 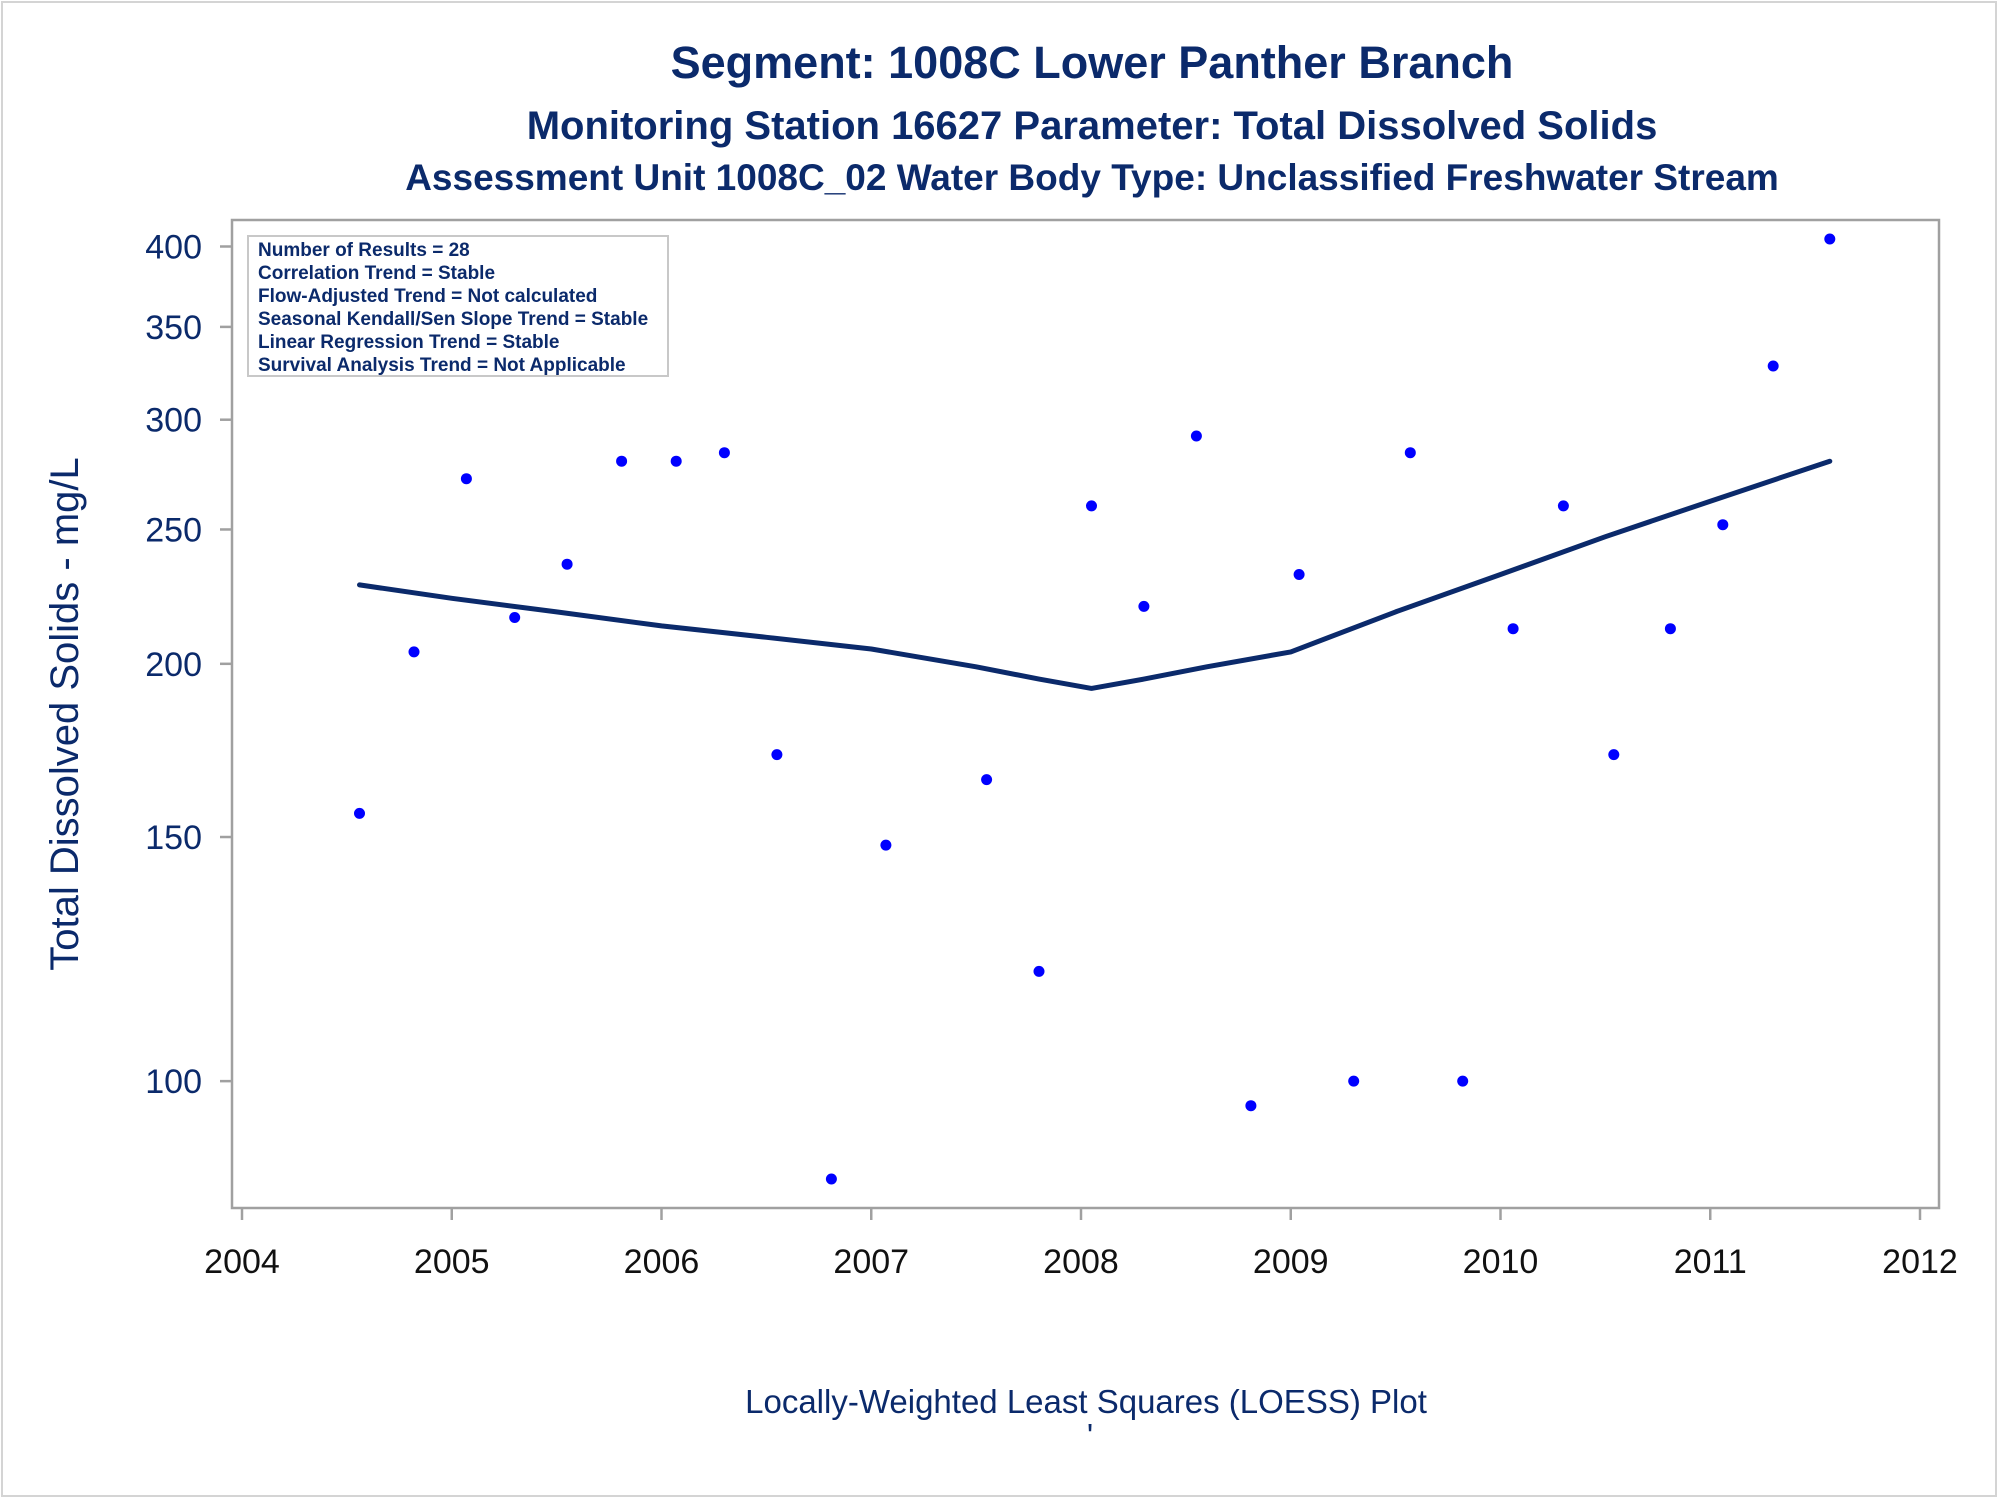 What do you see at coordinates (376, 273) in the screenshot?
I see `stat-correlation: Correlation Trend = Stable` at bounding box center [376, 273].